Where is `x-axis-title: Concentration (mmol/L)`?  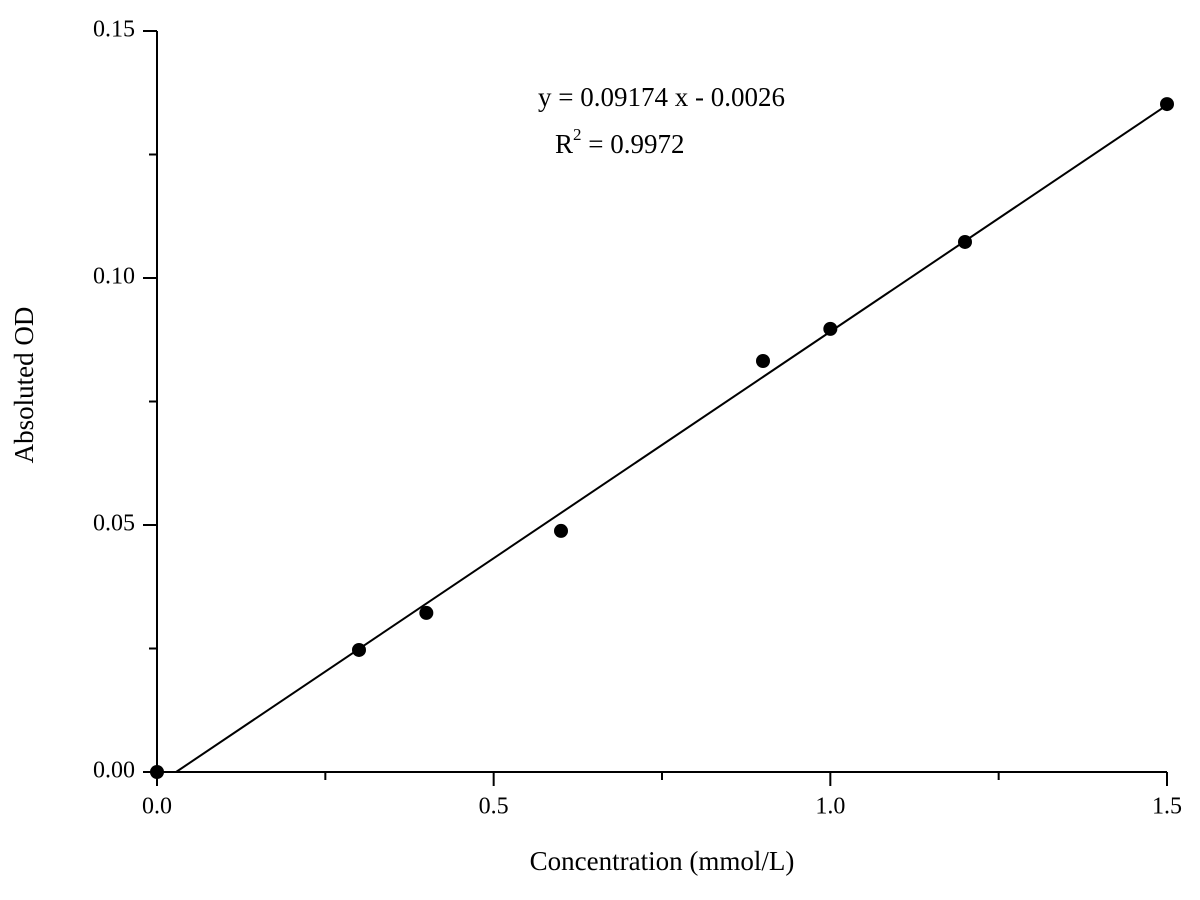
x-axis-title: Concentration (mmol/L) is located at coordinates (662, 861).